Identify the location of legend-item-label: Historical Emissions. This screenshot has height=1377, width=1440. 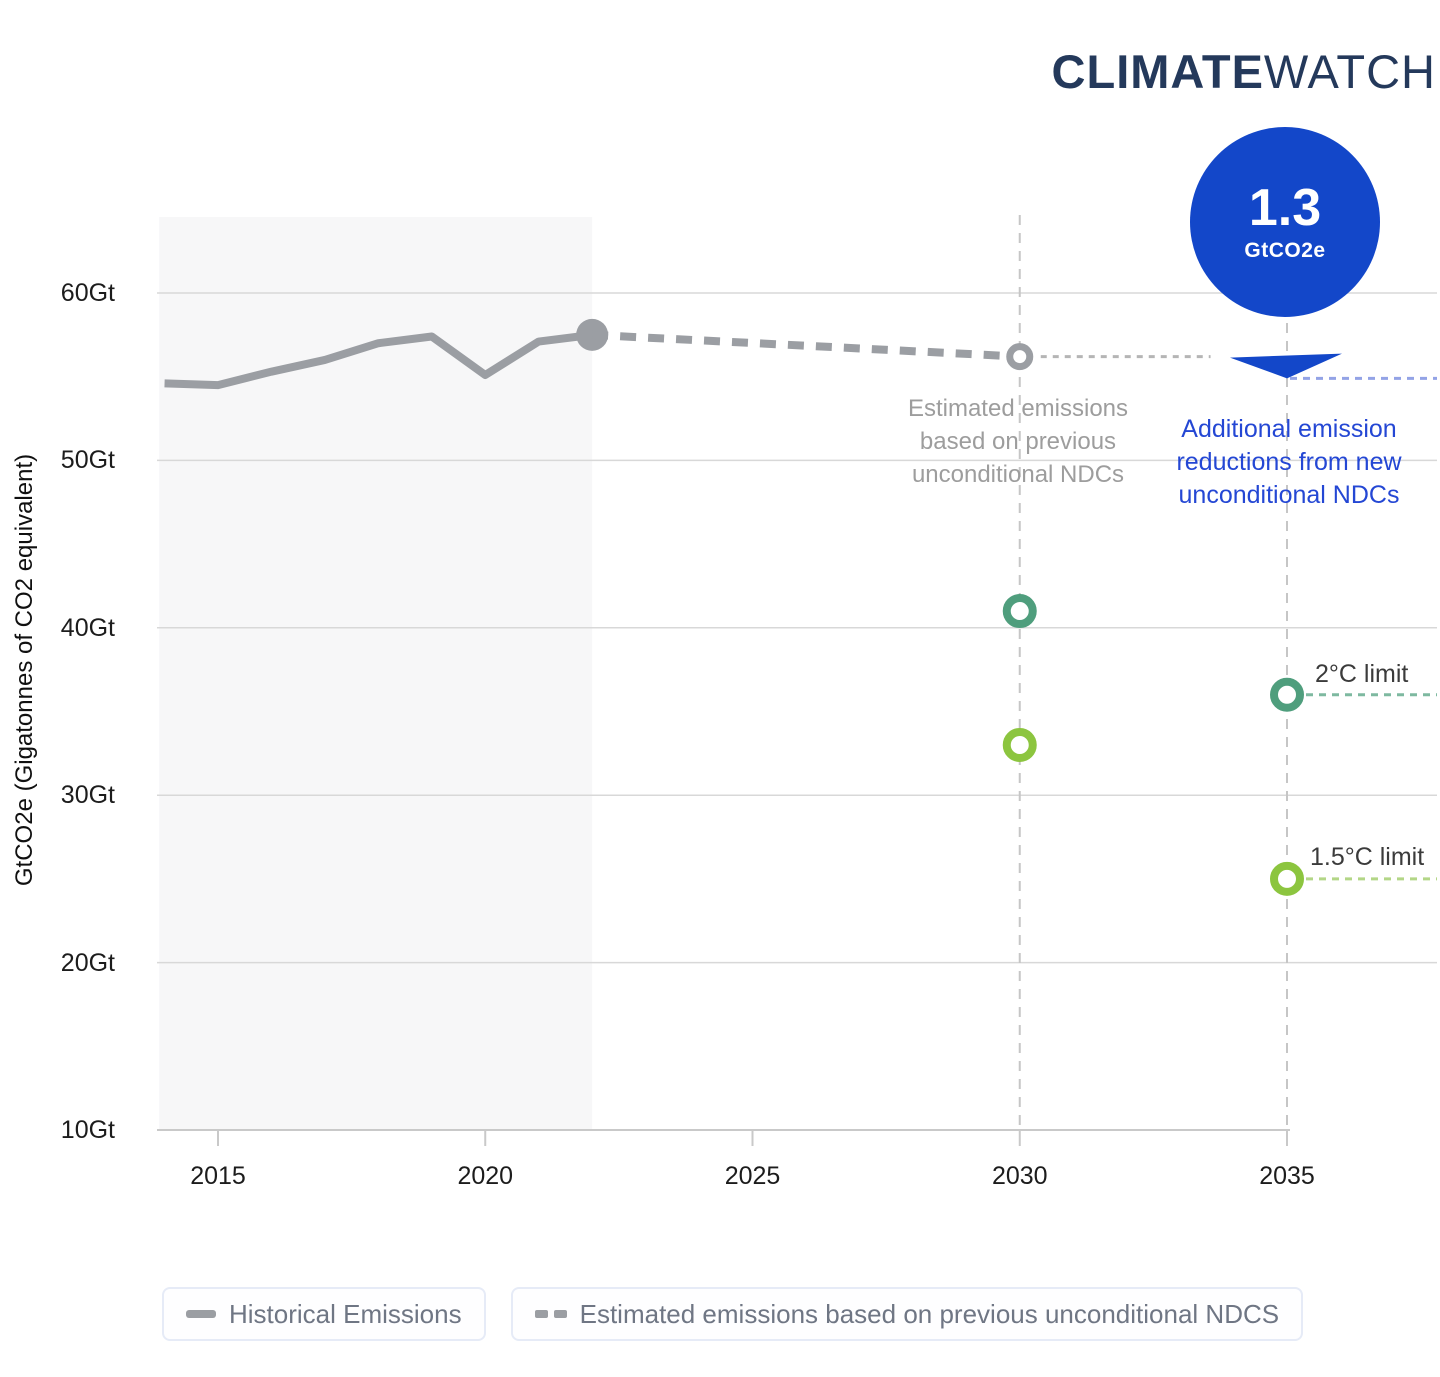
(345, 1313).